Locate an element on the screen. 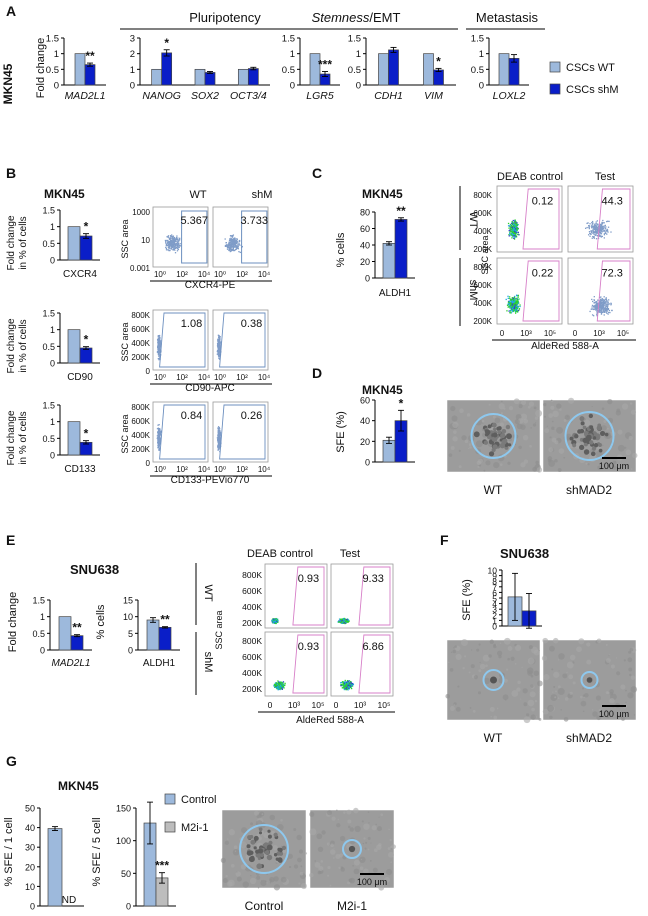 This screenshot has height=916, width=648. significance-star: *** is located at coordinates (162, 866).